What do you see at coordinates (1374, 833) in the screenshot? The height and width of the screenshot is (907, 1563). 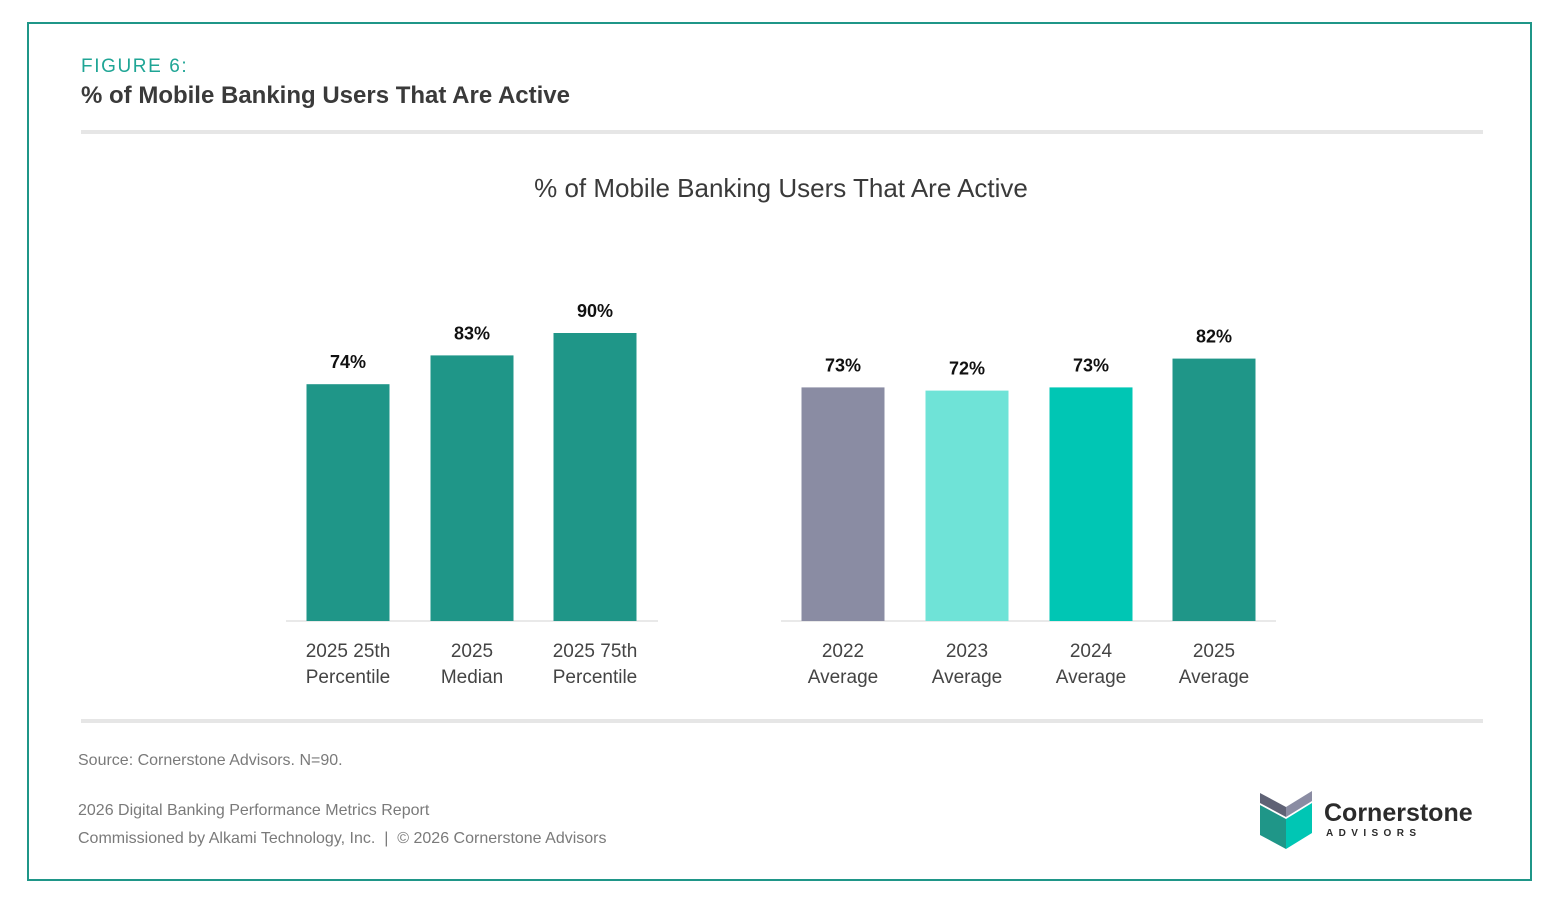 I see `logo-subtitle: ADVISORS` at bounding box center [1374, 833].